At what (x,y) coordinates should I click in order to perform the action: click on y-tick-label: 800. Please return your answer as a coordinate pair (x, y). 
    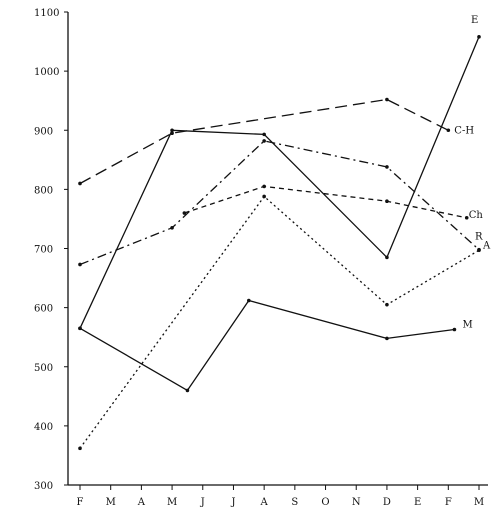
    Looking at the image, I should click on (43, 190).